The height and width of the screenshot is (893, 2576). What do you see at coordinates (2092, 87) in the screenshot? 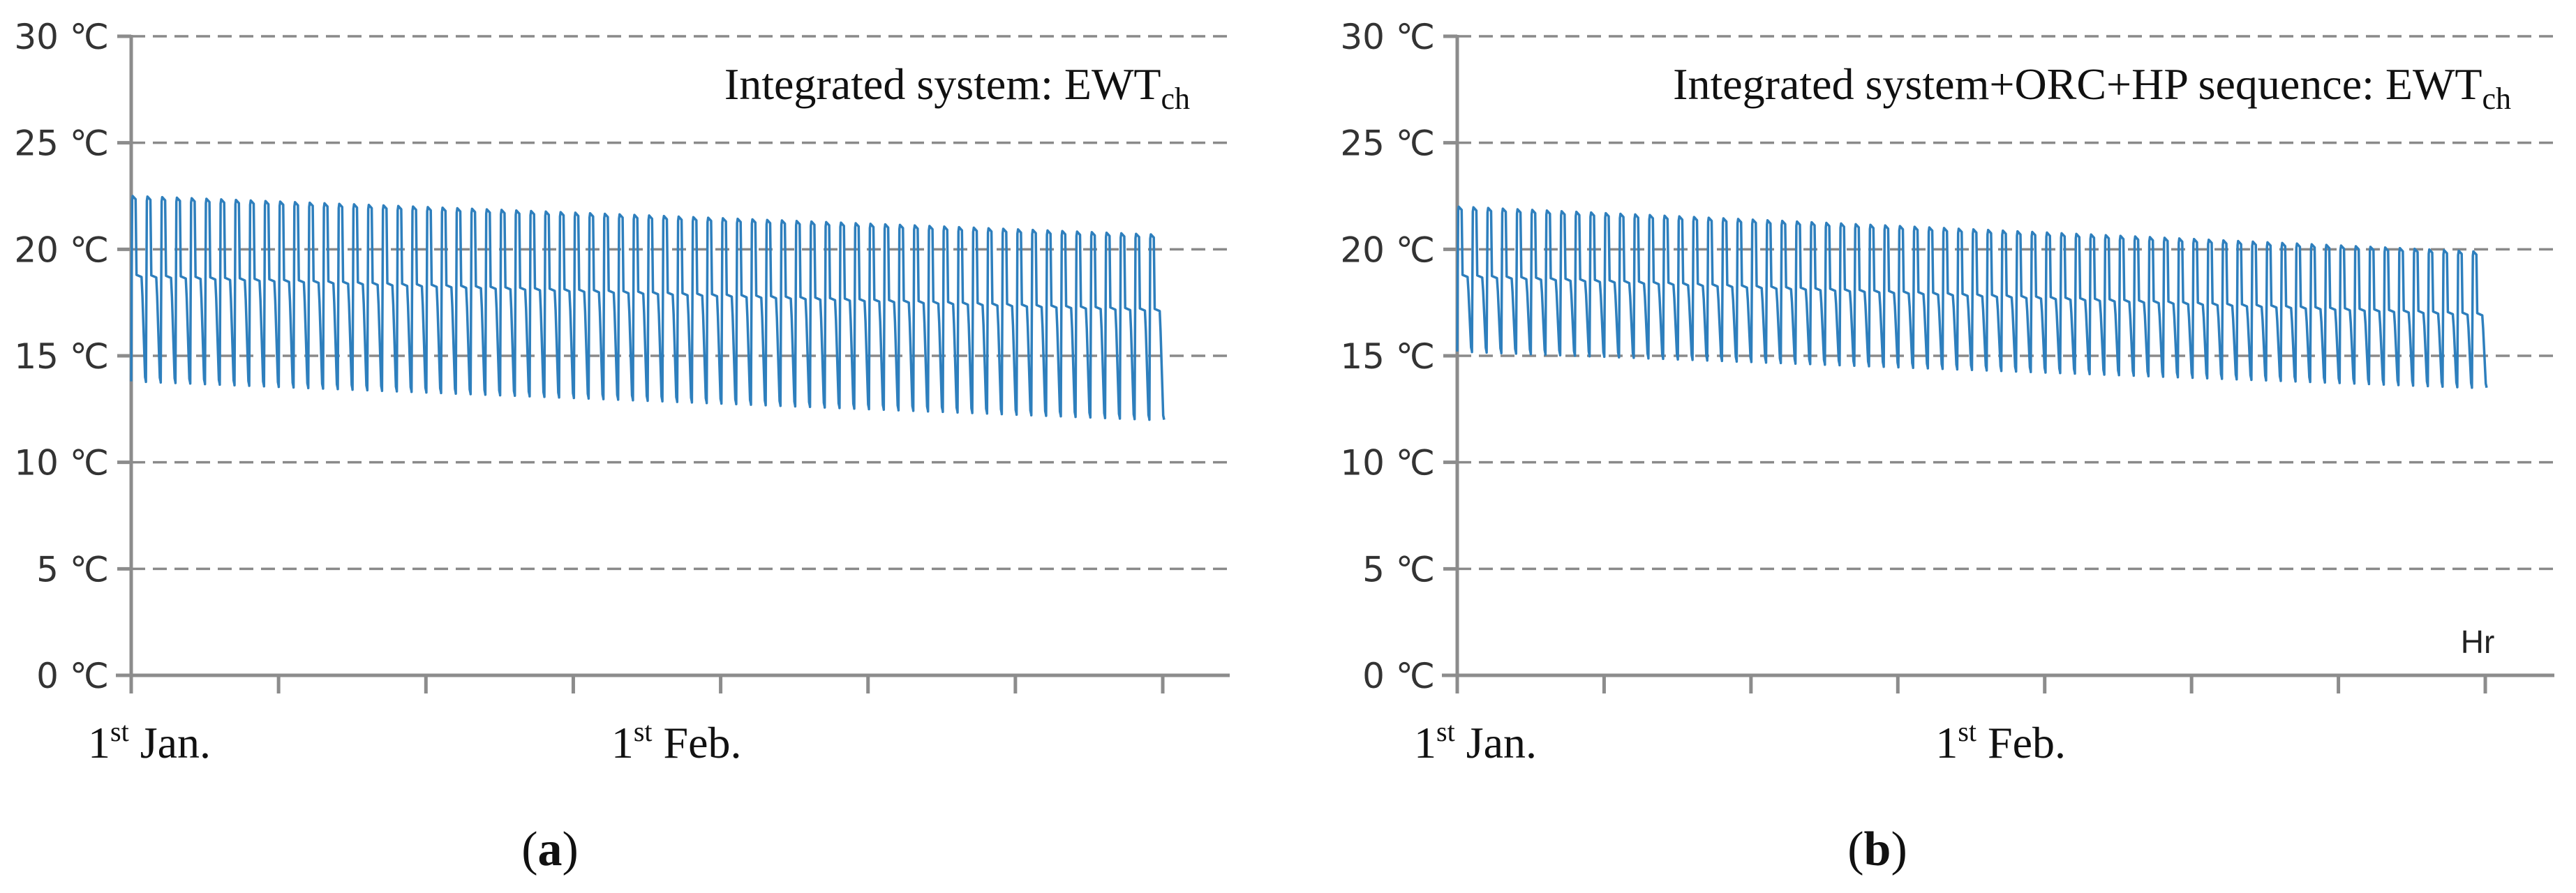
I see `chart-title: Integrated system+ORC+HP sequence: EWTch` at bounding box center [2092, 87].